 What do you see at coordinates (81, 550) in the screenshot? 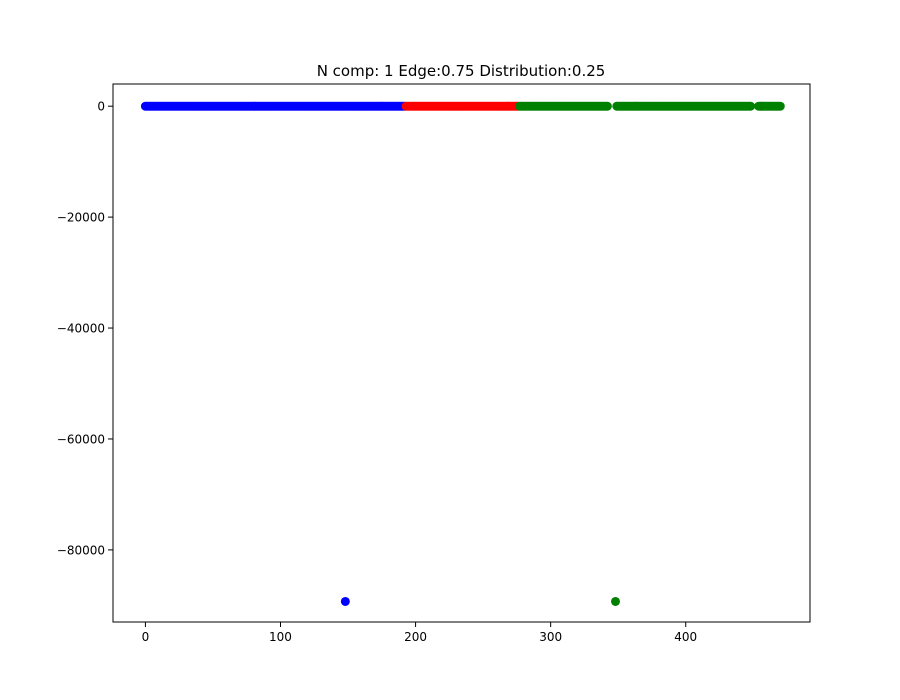
I see `y-tick-label: −80000` at bounding box center [81, 550].